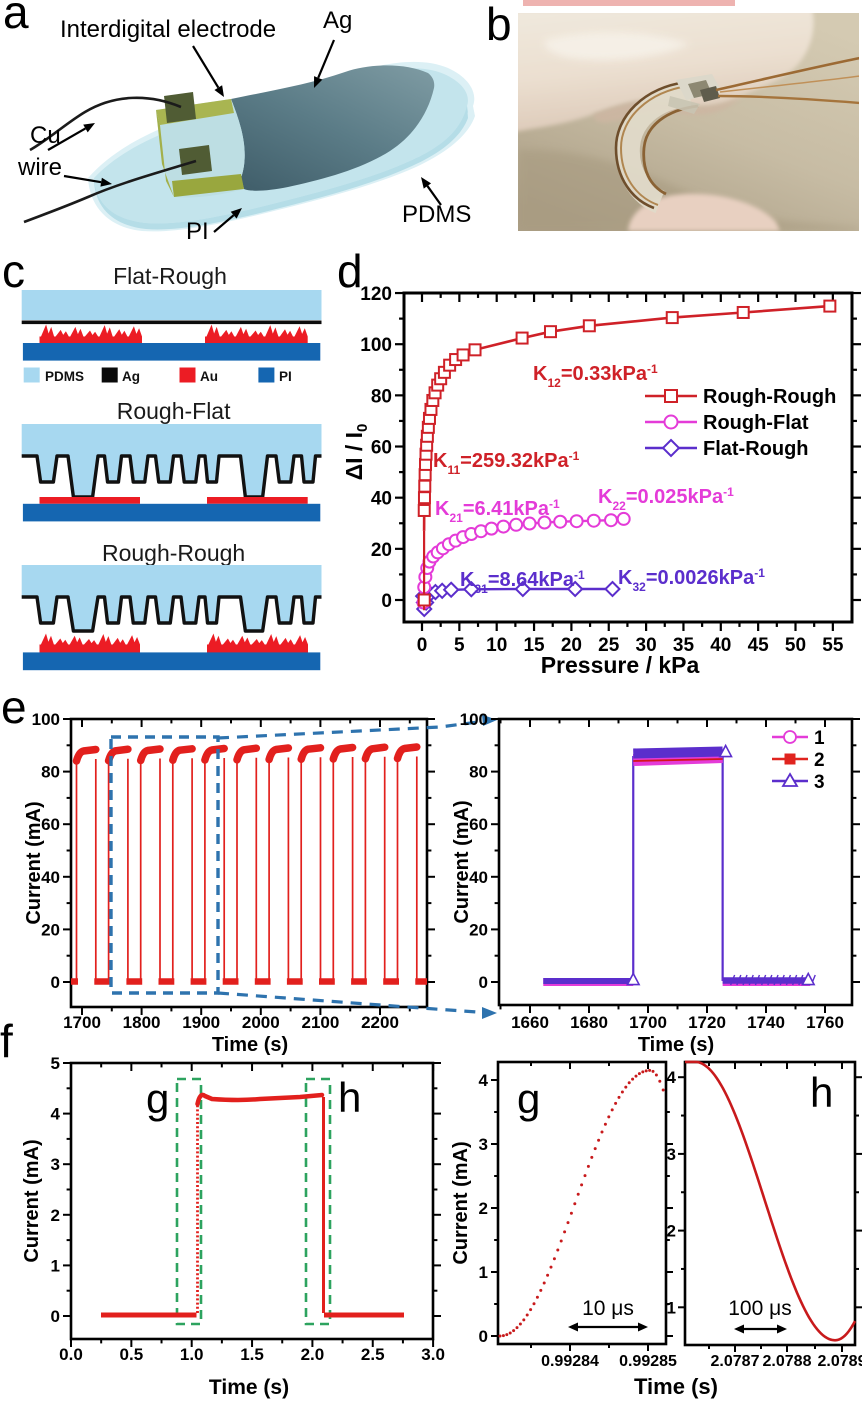 This screenshot has width=862, height=1419. What do you see at coordinates (14, 707) in the screenshot?
I see `svg-text: e` at bounding box center [14, 707].